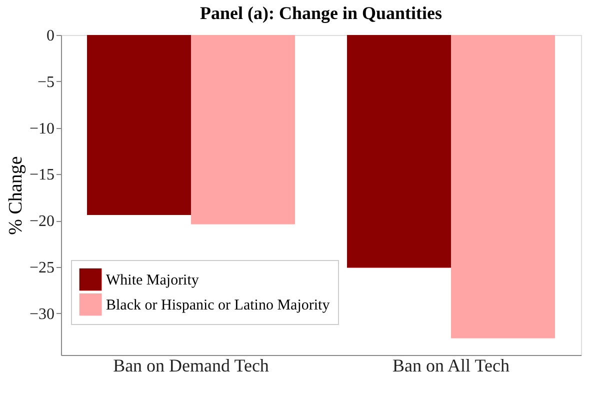 This screenshot has width=612, height=404. What do you see at coordinates (15, 195) in the screenshot?
I see `y-axis-title: % Change` at bounding box center [15, 195].